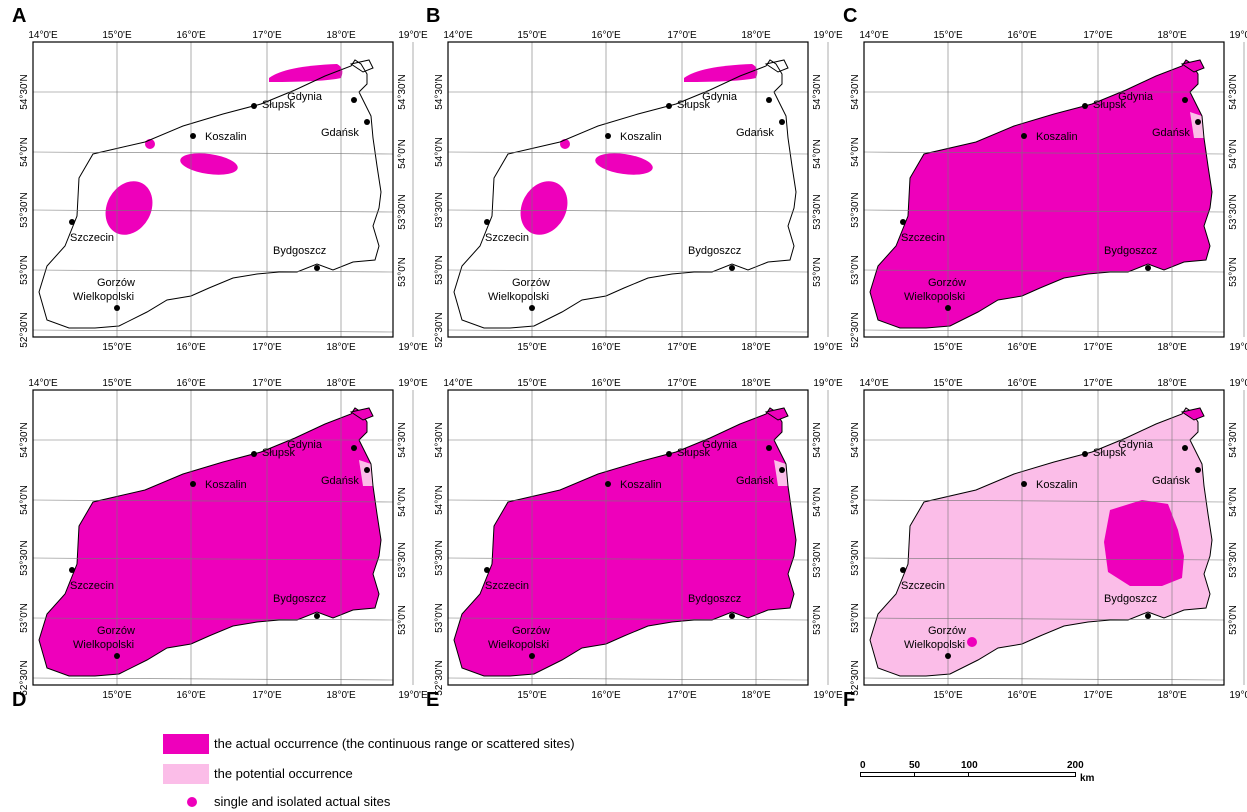 This screenshot has width=1247, height=812. Describe the element at coordinates (302, 801) in the screenshot. I see `legend-single-label: single and isolated actual sites` at that location.